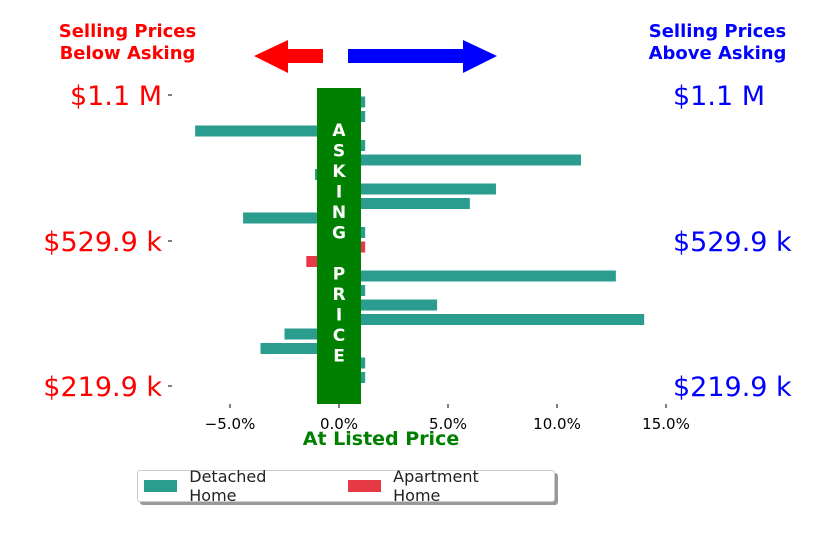 The image size is (834, 541). Describe the element at coordinates (557, 424) in the screenshot. I see `x-tick-label: 10.0%` at that location.